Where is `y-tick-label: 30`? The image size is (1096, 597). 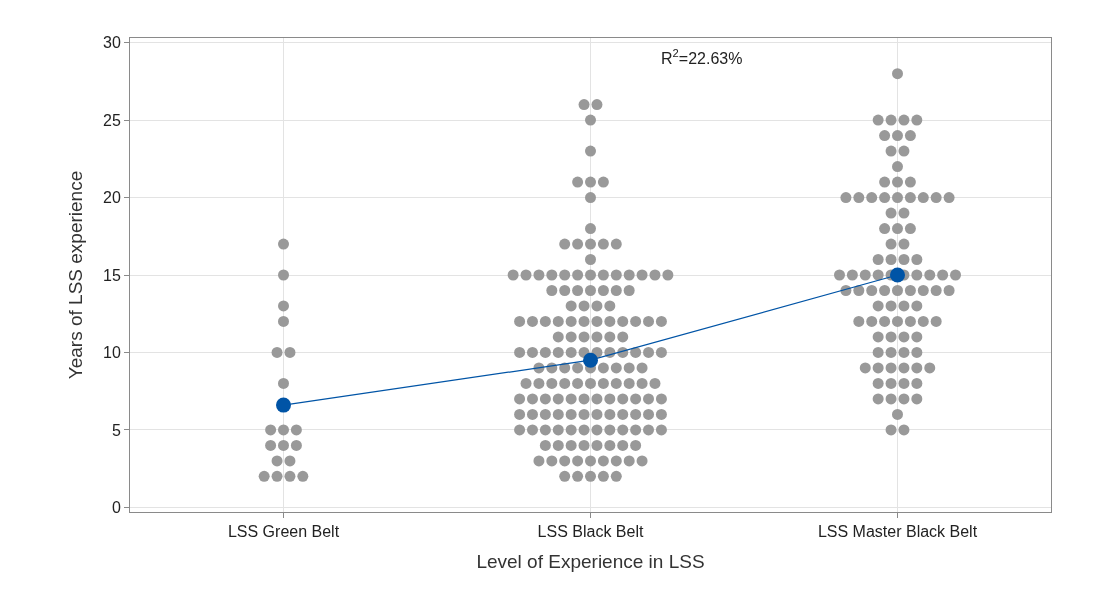
y-tick-label: 30 is located at coordinates (112, 43).